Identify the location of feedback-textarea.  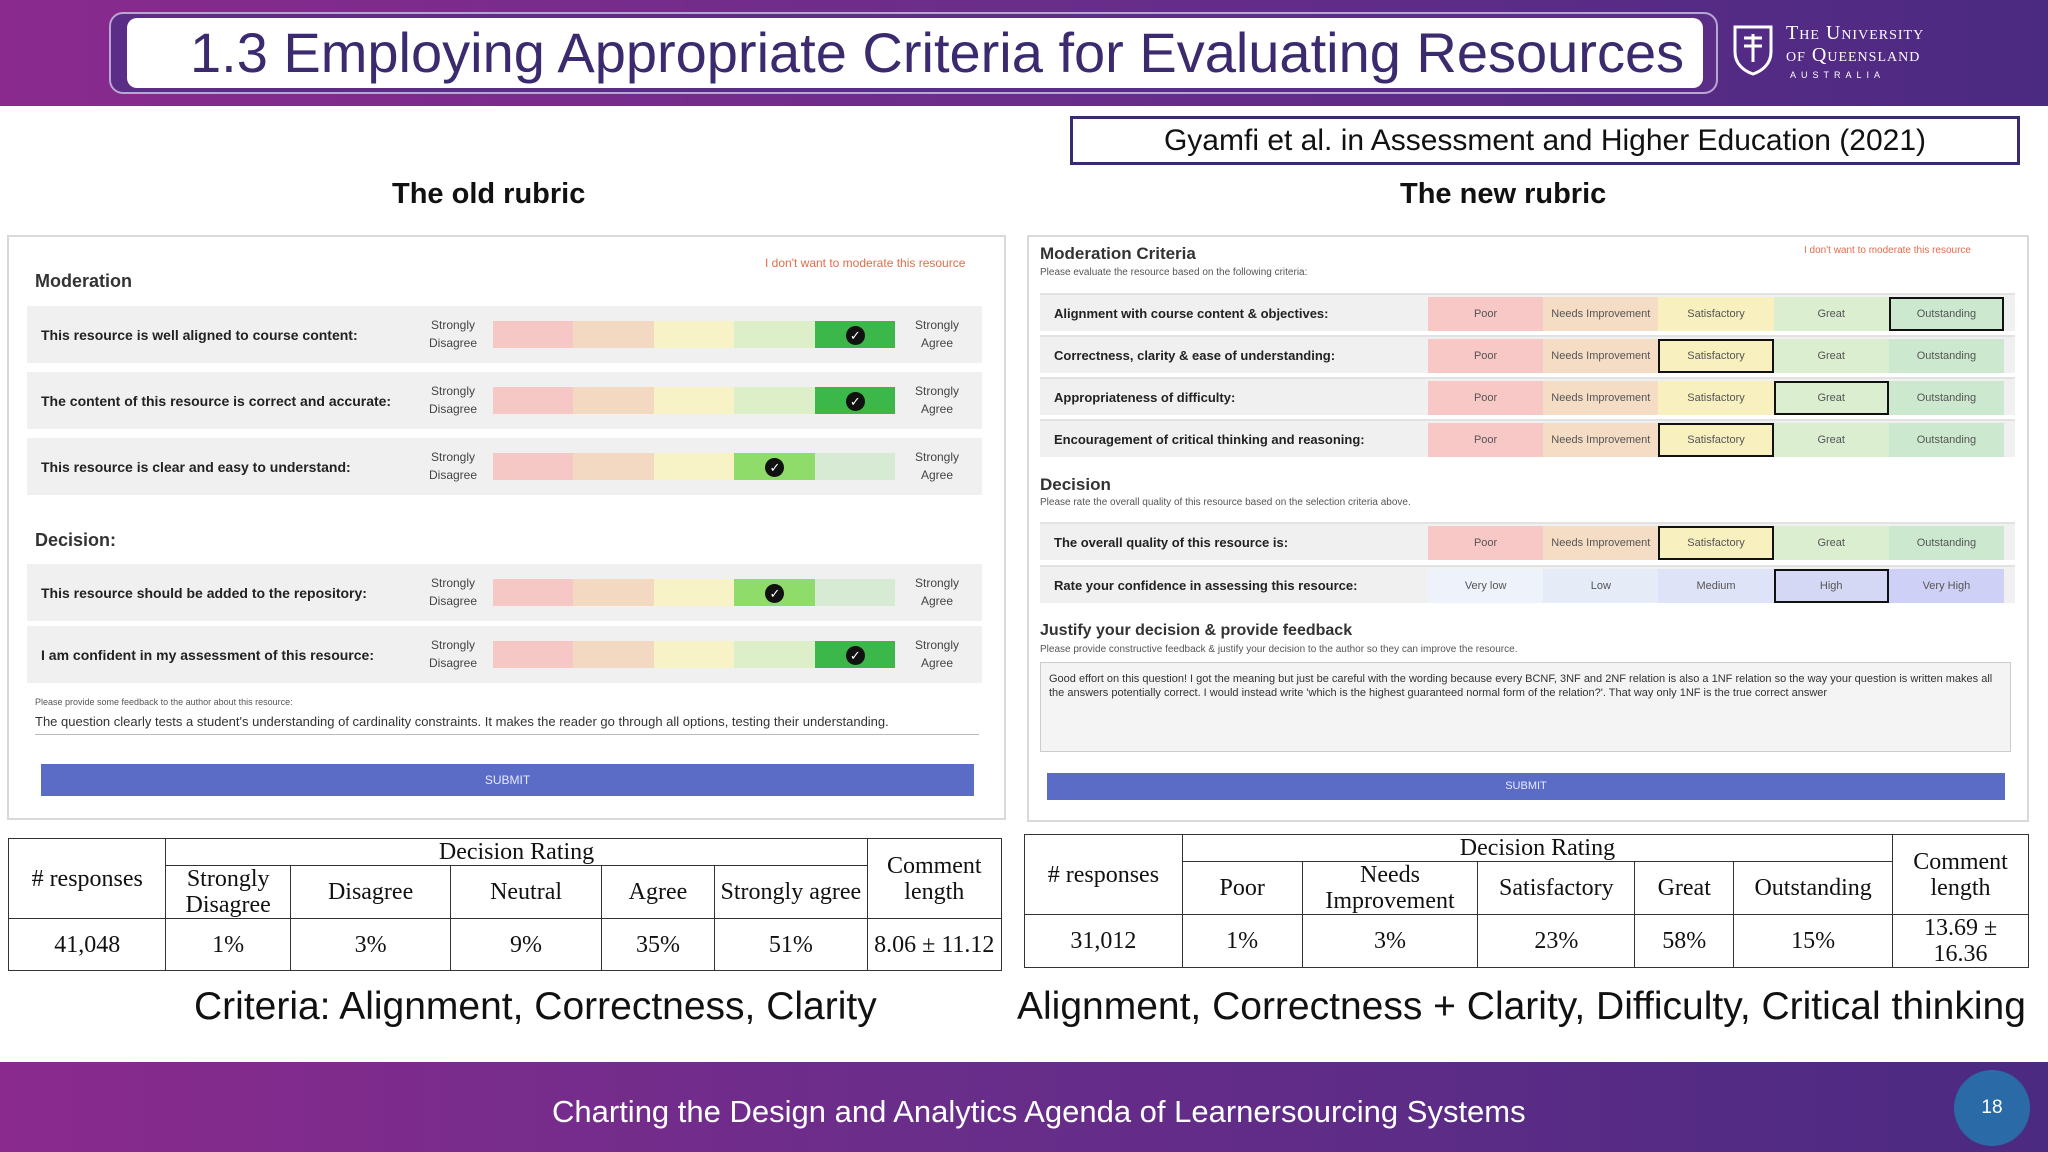
(1525, 707).